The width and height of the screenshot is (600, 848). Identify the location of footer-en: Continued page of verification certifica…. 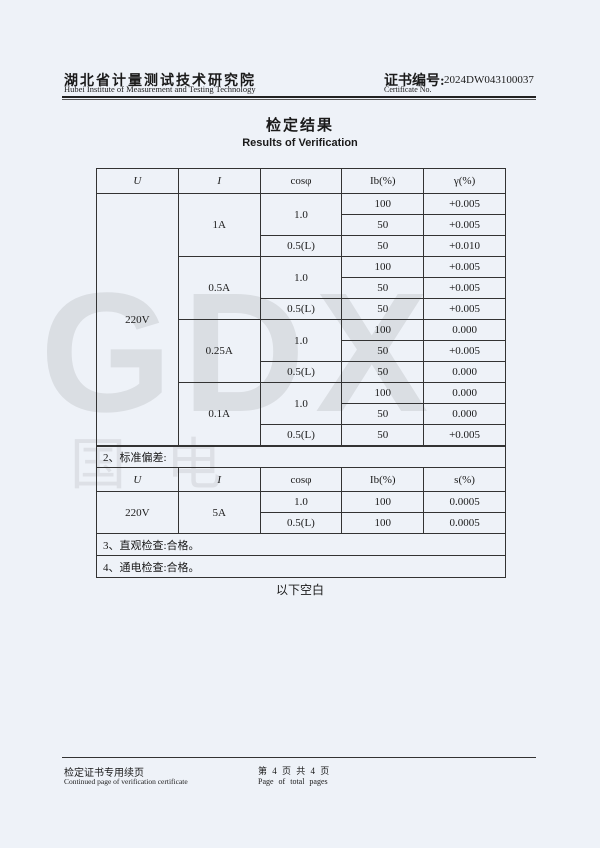
(126, 781).